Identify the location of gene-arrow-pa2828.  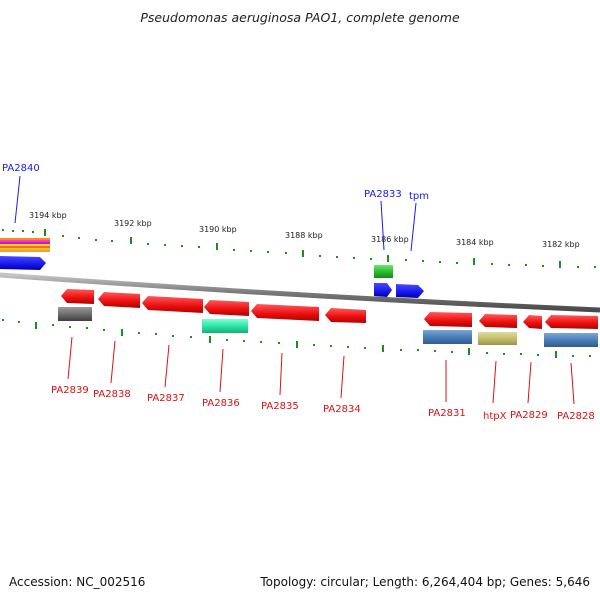
(571, 322).